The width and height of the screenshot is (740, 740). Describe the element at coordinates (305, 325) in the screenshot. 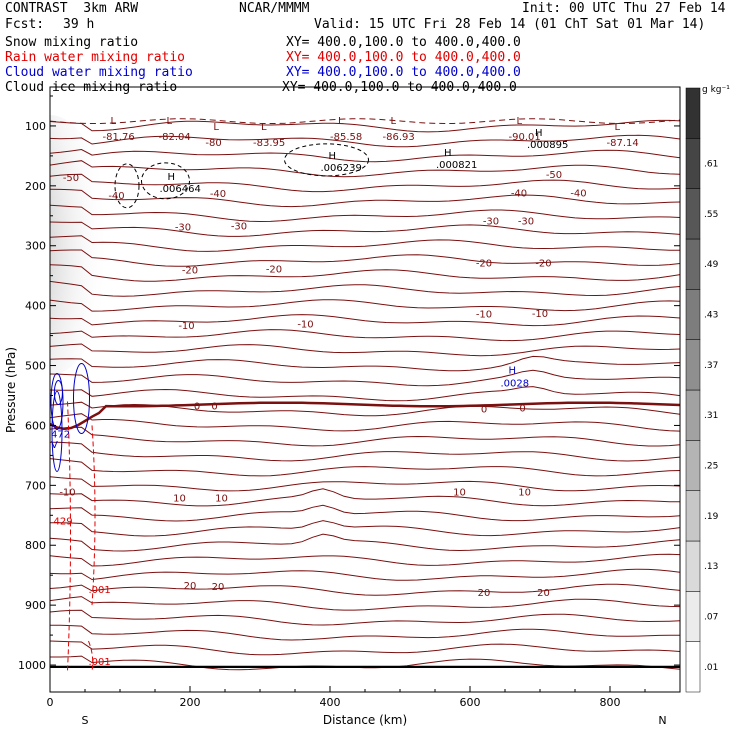

I see `contour-label-15: -10` at that location.